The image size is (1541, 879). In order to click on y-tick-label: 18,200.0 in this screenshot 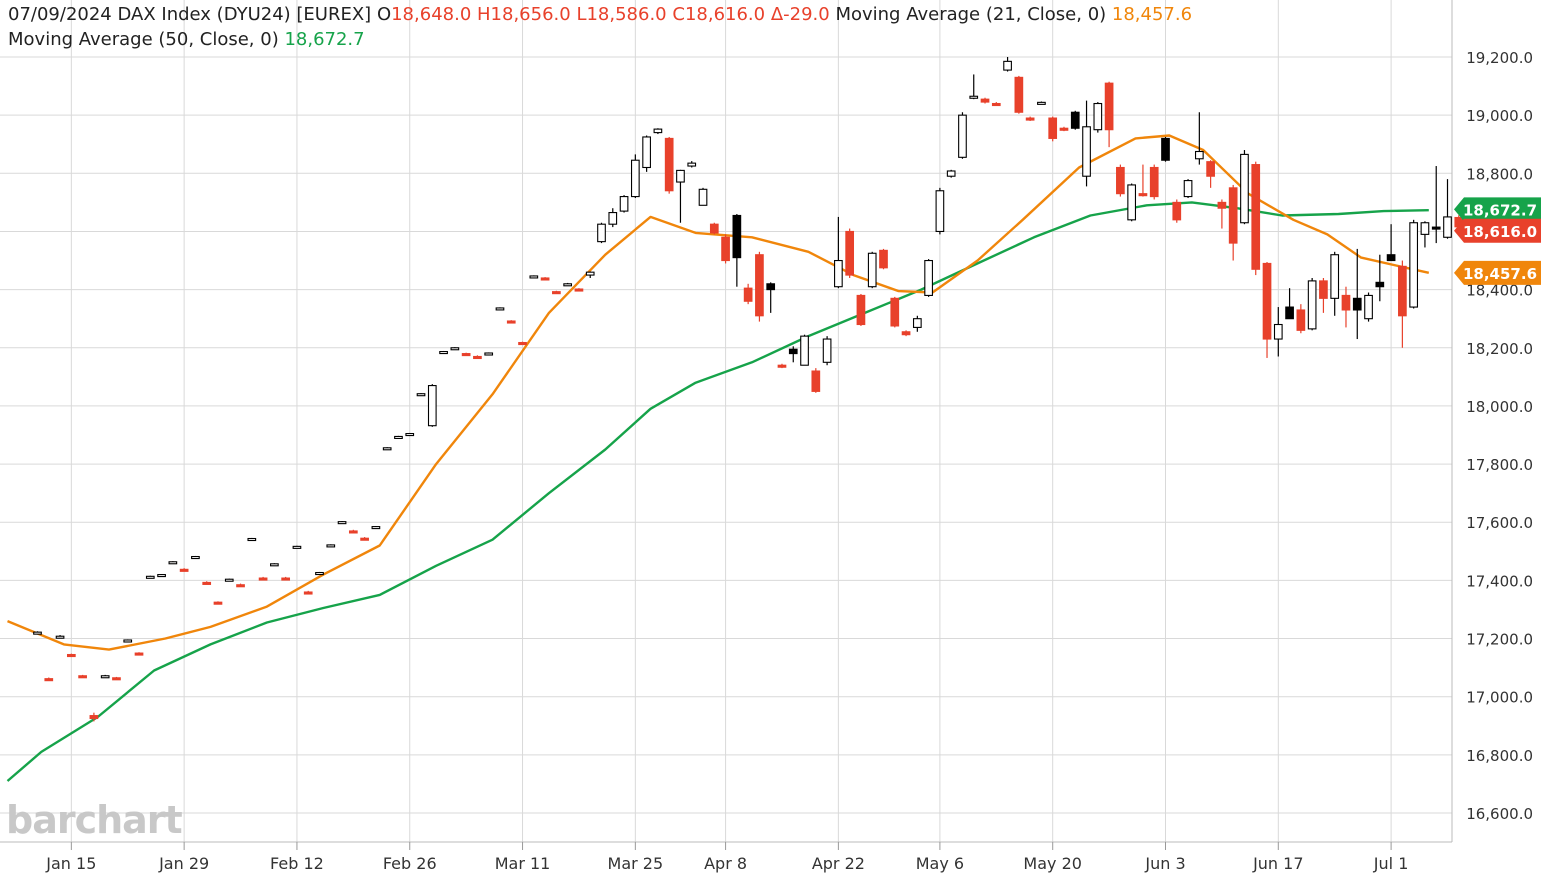, I will do `click(1499, 349)`.